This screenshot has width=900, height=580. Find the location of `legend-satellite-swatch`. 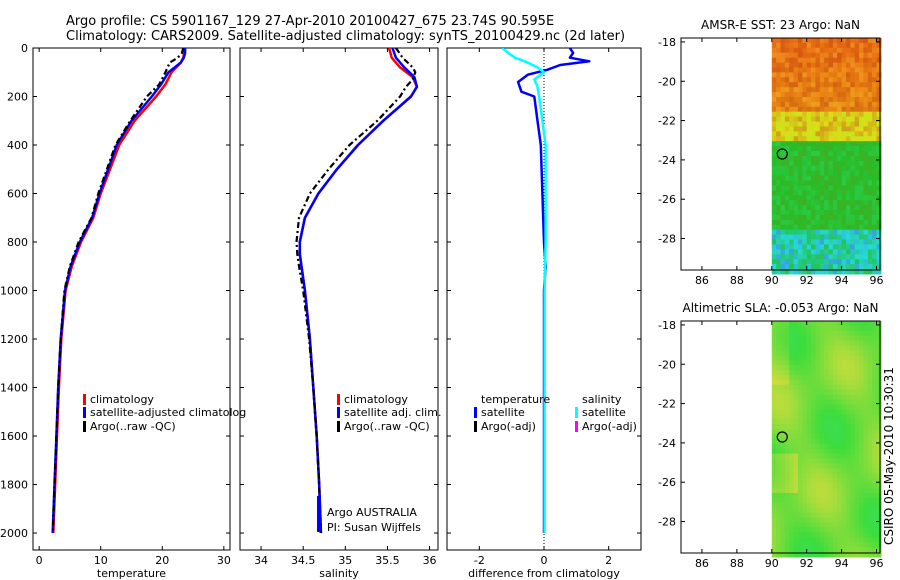

legend-satellite-swatch is located at coordinates (338, 412).